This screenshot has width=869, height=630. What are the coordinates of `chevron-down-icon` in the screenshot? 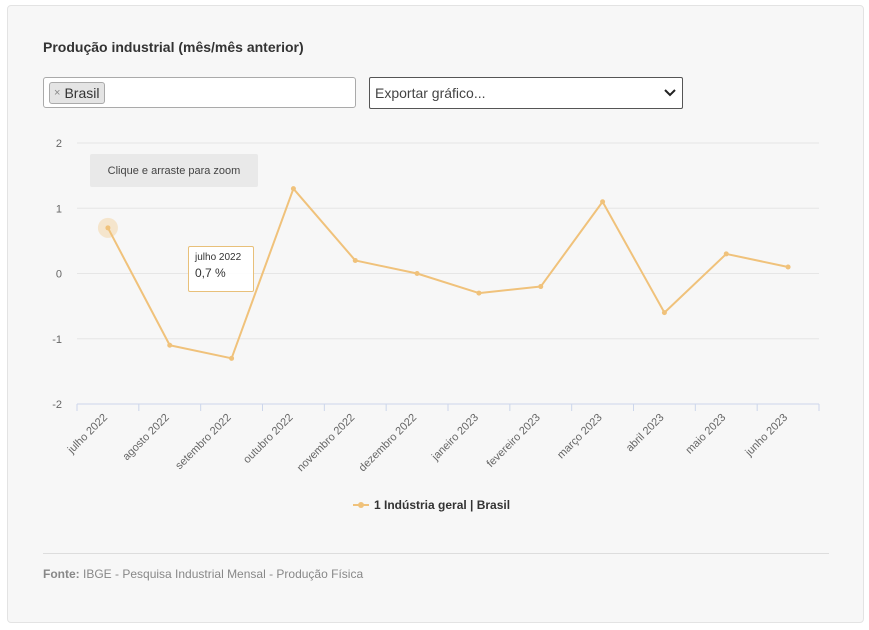 It's located at (670, 93).